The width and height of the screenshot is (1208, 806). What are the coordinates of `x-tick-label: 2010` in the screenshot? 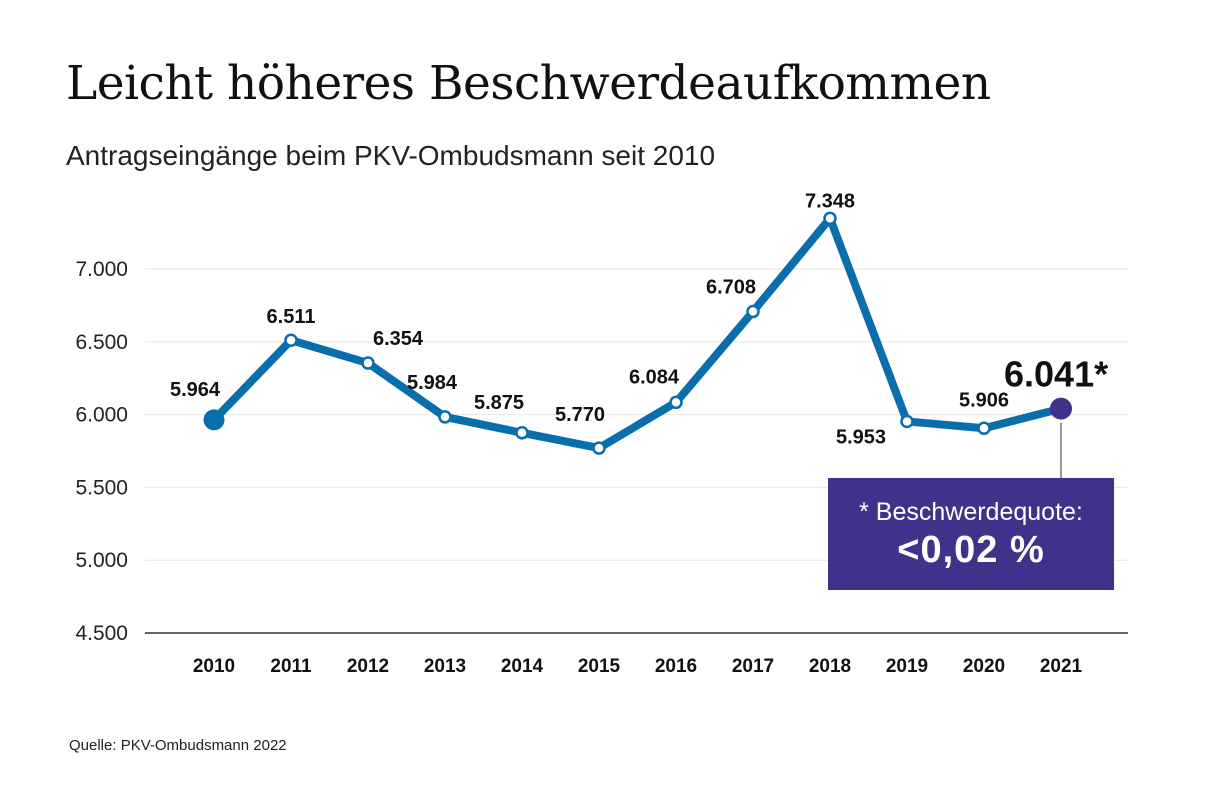 It's located at (214, 666).